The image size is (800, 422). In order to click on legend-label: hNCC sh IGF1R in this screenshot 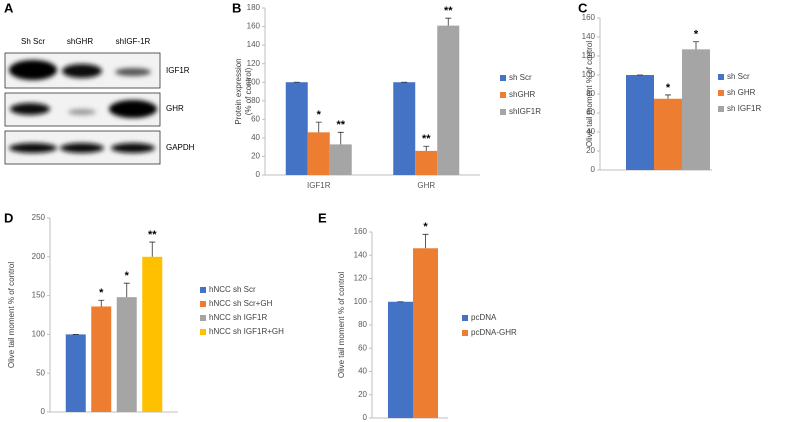, I will do `click(238, 317)`.